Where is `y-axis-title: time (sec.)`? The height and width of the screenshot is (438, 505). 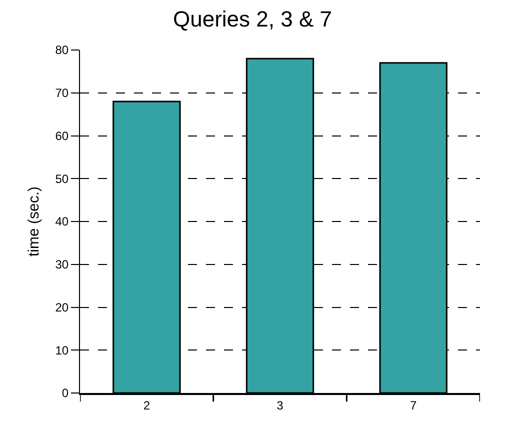 y-axis-title: time (sec.) is located at coordinates (33, 221).